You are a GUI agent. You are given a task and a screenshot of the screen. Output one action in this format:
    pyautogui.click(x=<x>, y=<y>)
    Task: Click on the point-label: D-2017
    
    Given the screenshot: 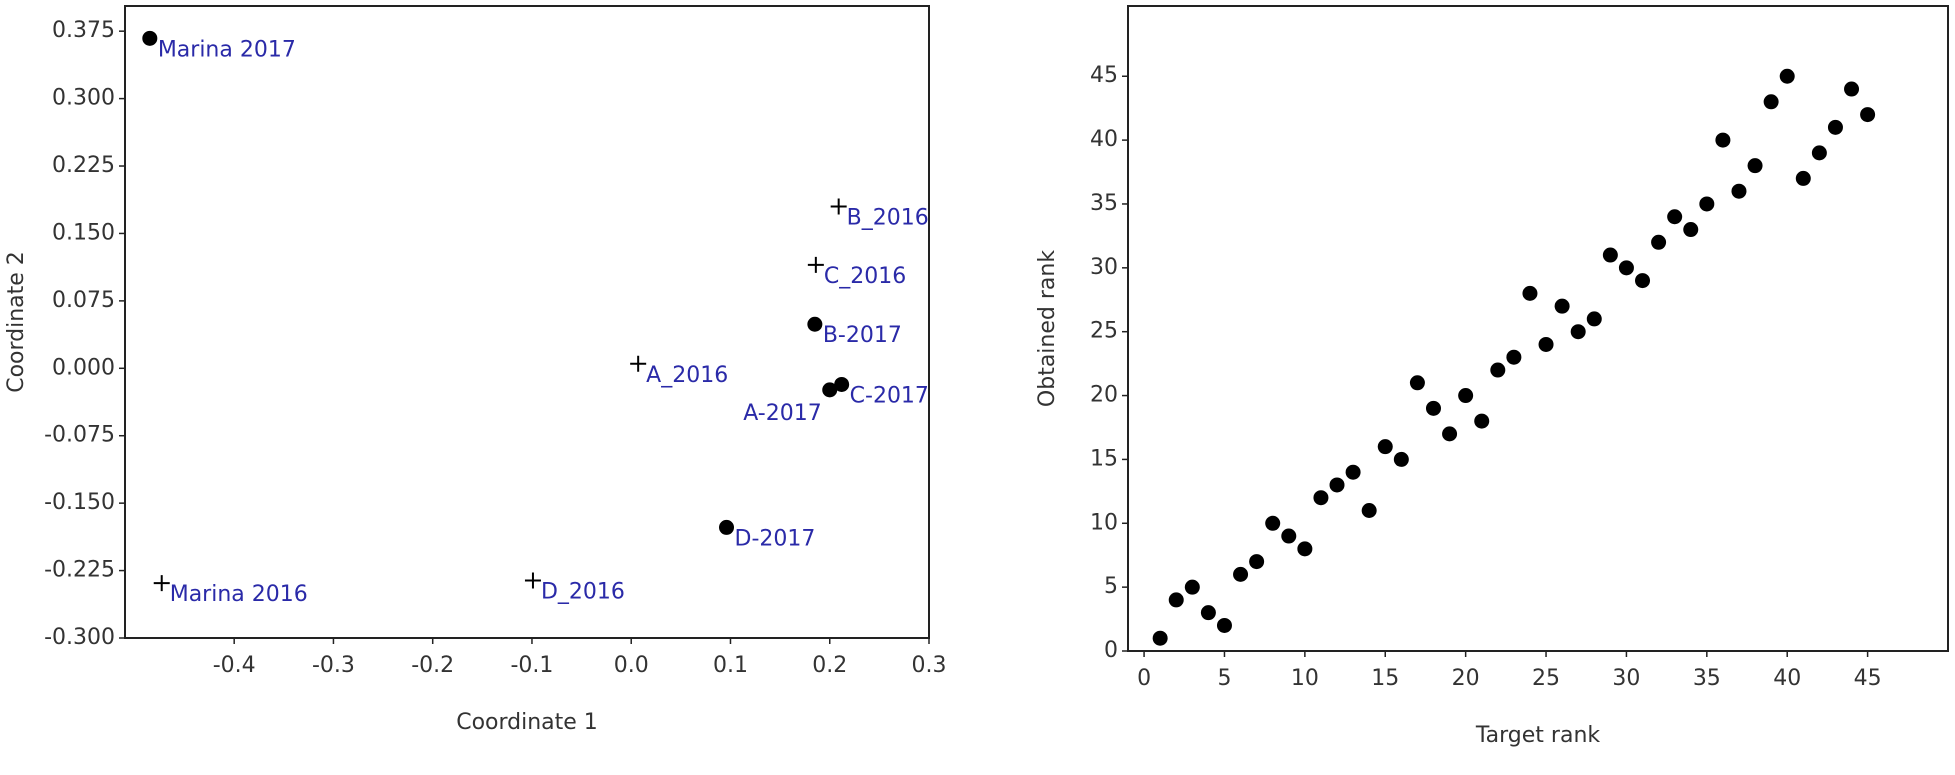 What is the action you would take?
    pyautogui.click(x=775, y=538)
    